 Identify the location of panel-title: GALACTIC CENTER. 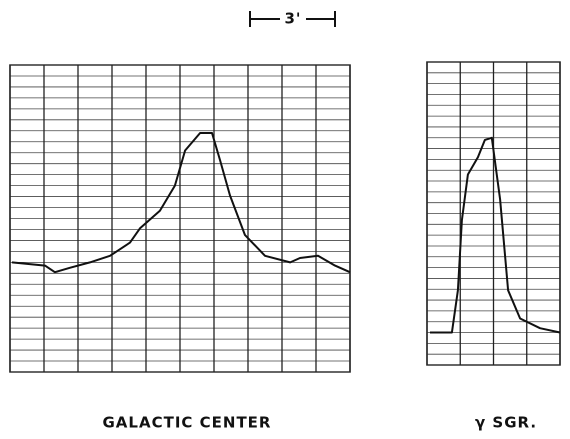
(187, 423).